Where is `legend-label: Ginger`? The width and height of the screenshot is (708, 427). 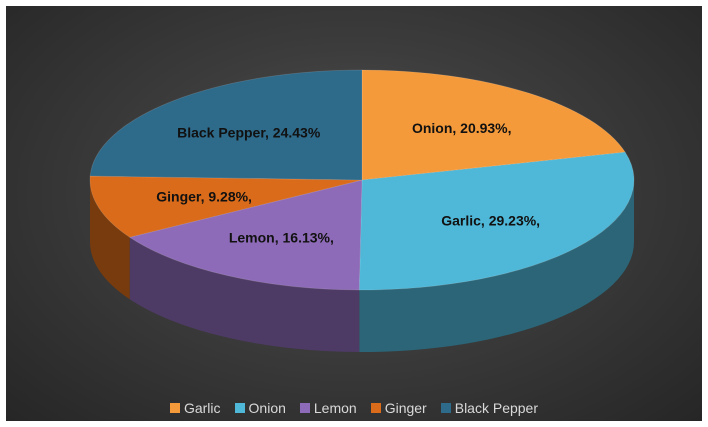 legend-label: Ginger is located at coordinates (405, 408).